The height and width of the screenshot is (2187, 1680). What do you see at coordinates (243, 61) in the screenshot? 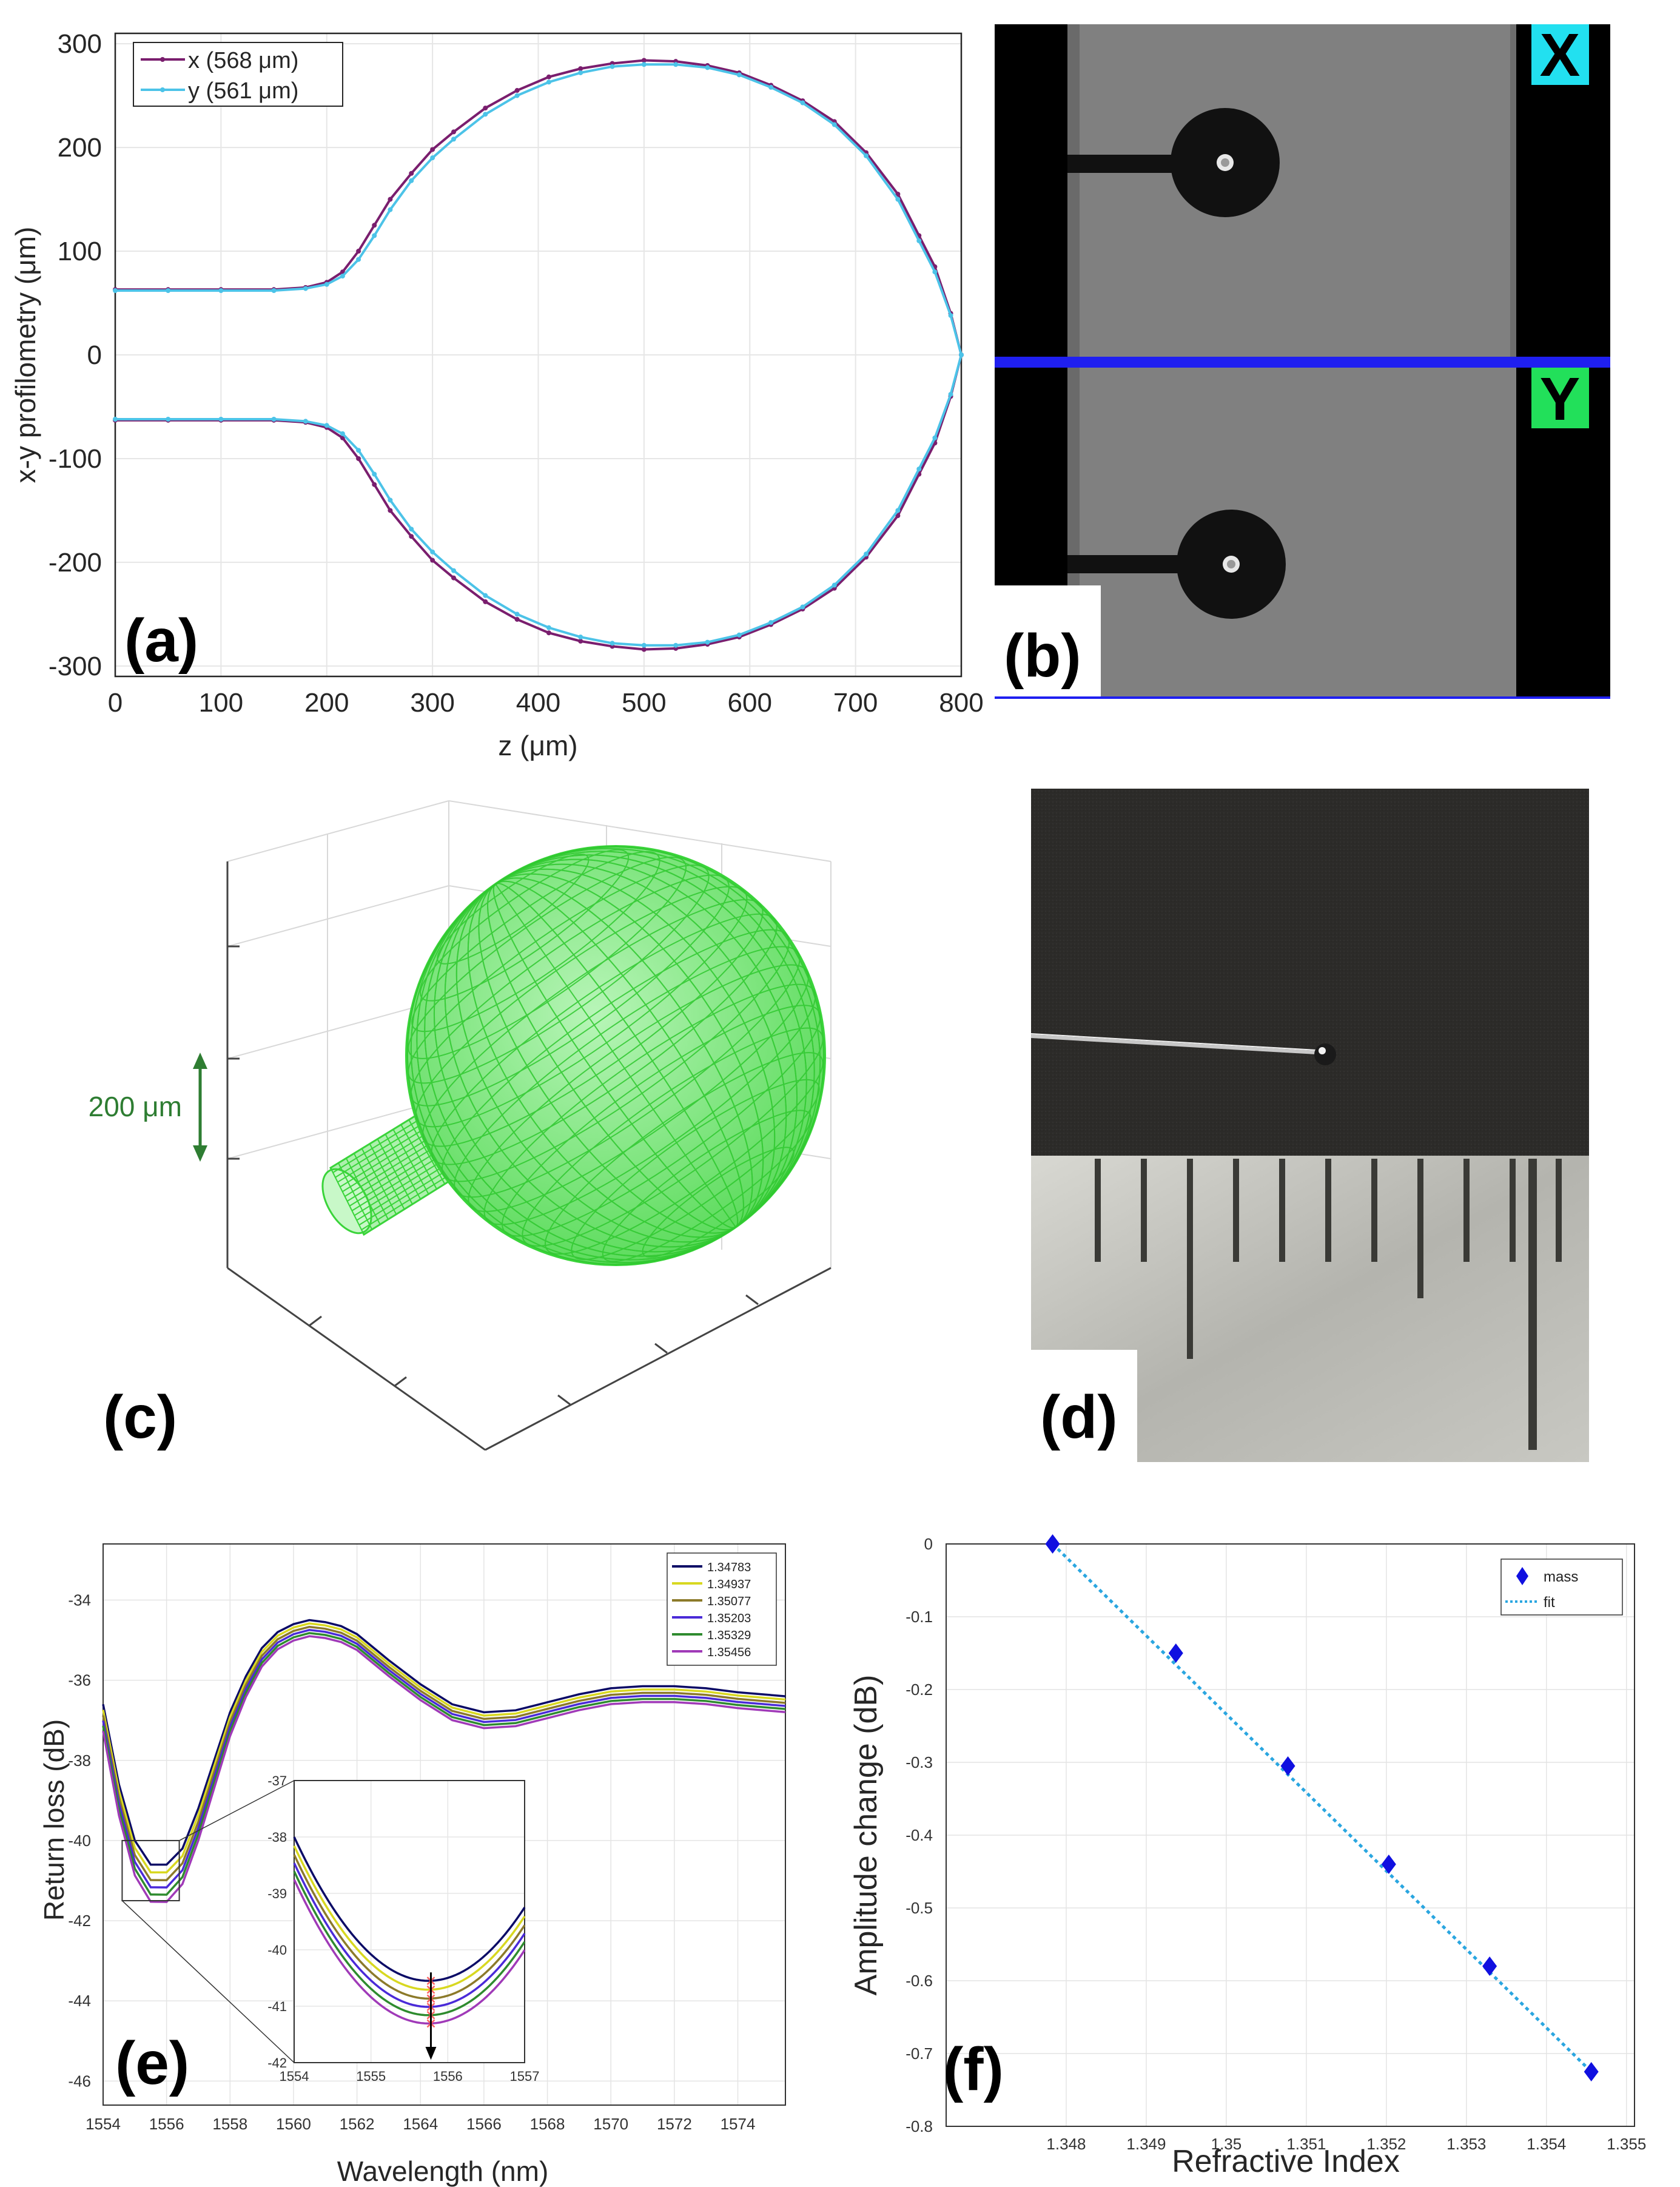
I see `legend-entry-x: x (568 μm)` at bounding box center [243, 61].